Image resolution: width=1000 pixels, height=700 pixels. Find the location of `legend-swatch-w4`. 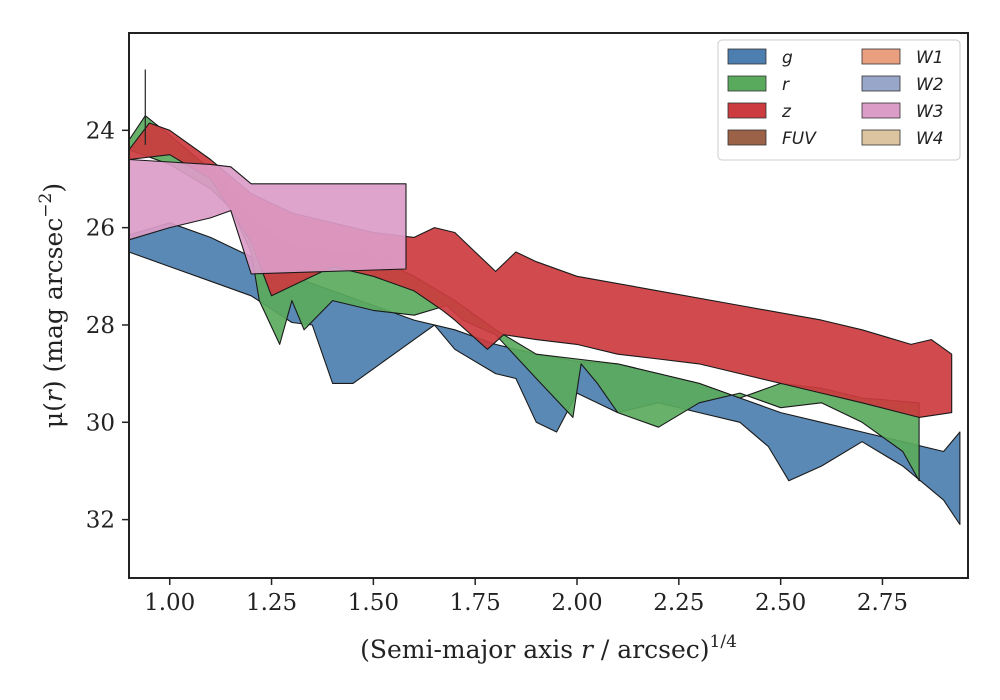

legend-swatch-w4 is located at coordinates (881, 137).